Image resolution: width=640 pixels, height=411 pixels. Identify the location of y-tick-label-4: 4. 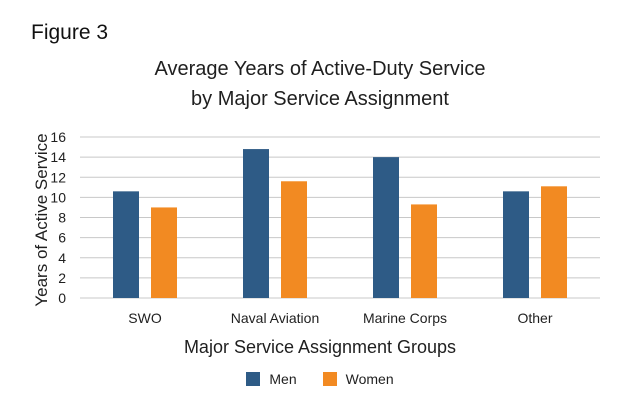
(62, 258).